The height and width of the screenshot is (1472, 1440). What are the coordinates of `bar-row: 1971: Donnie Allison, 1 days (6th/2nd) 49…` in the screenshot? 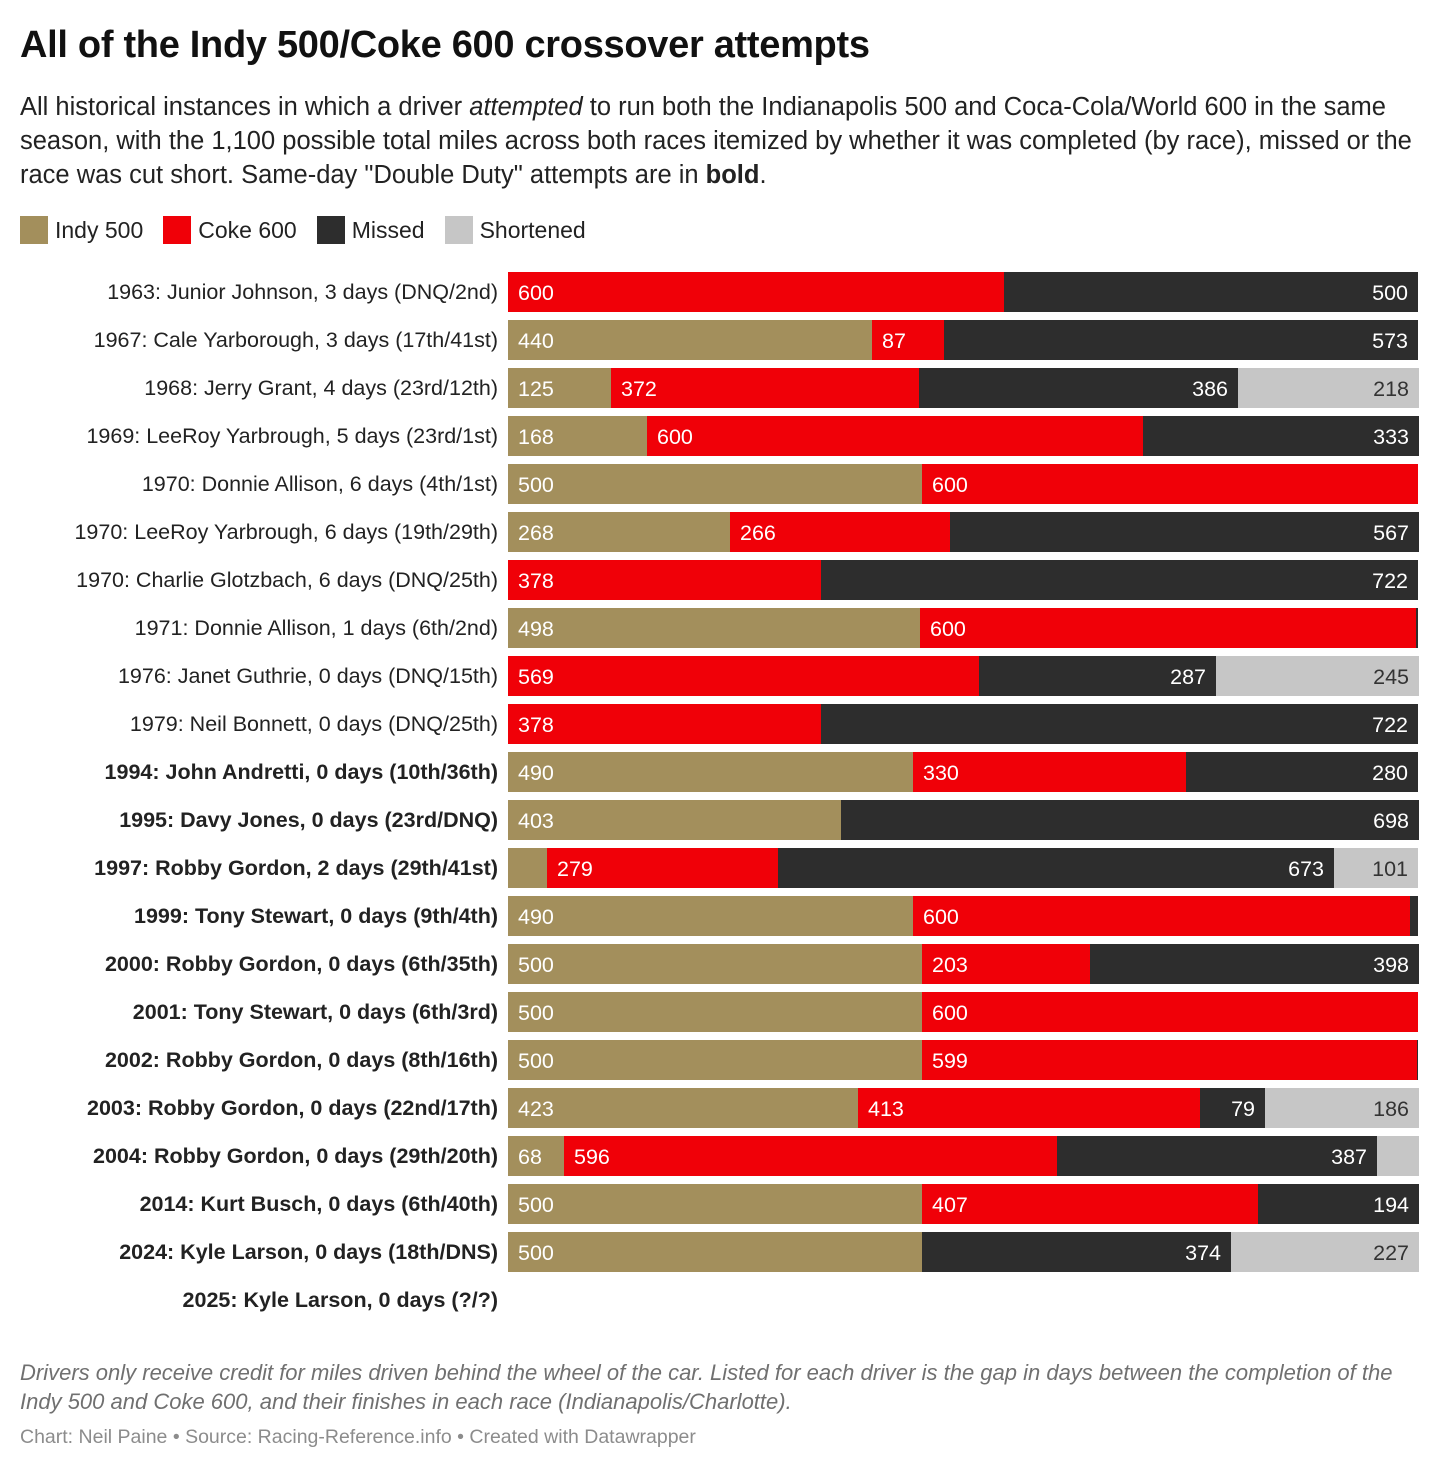 It's located at (720, 628).